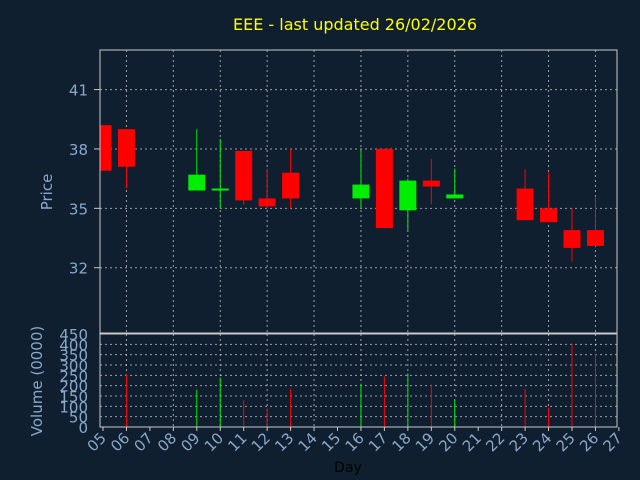 The image size is (640, 480). I want to click on volume-tick-label: 450, so click(73, 335).